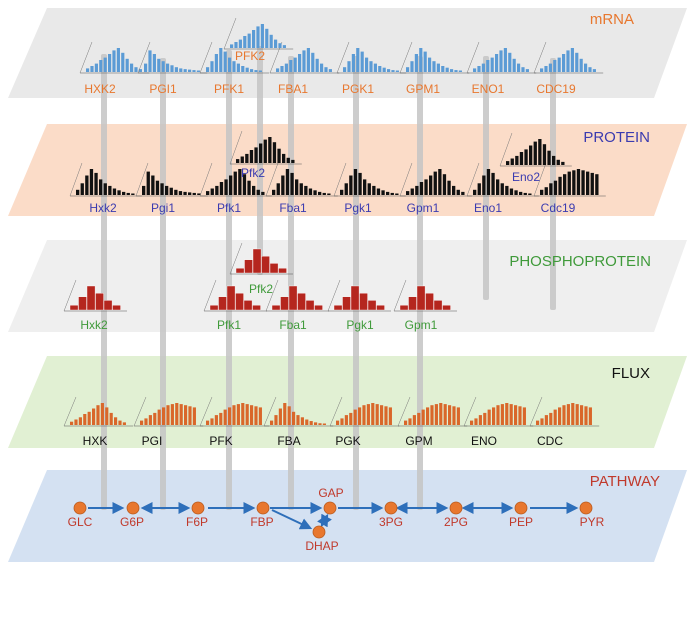  Describe the element at coordinates (456, 508) in the screenshot. I see `node-2pg` at that location.